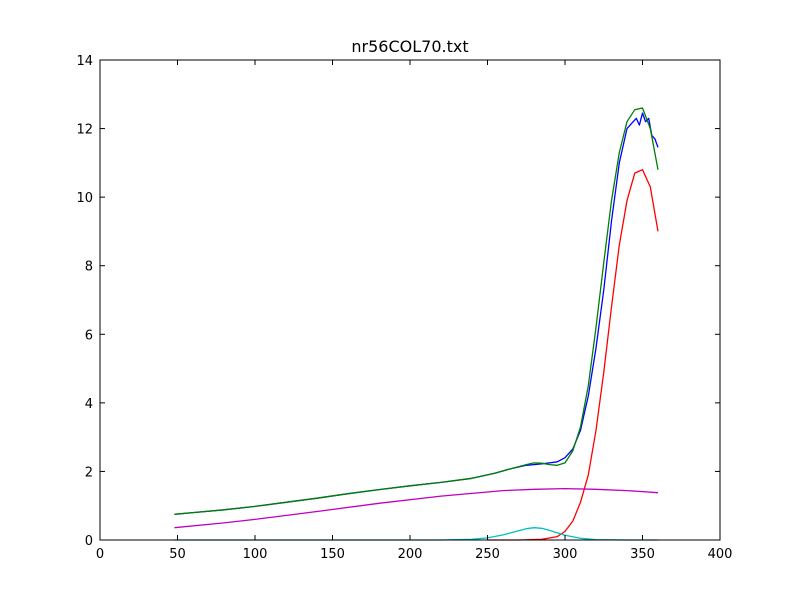 This screenshot has width=800, height=600. What do you see at coordinates (487, 554) in the screenshot?
I see `x-tick-label: 250` at bounding box center [487, 554].